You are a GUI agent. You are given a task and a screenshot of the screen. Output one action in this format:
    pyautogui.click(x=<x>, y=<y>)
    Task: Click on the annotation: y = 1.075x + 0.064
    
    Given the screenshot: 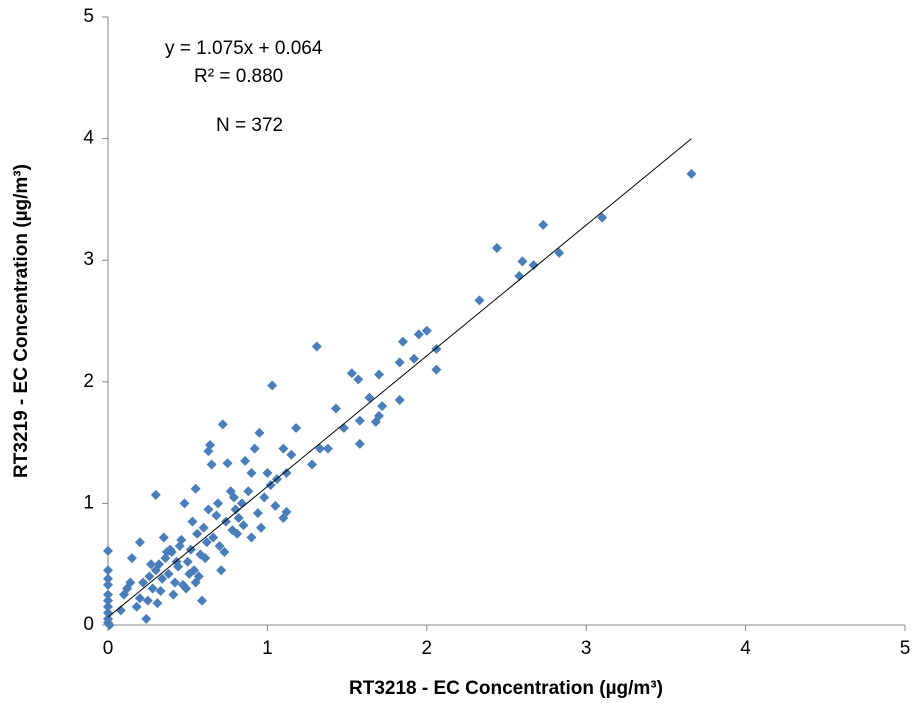 What is the action you would take?
    pyautogui.click(x=244, y=48)
    